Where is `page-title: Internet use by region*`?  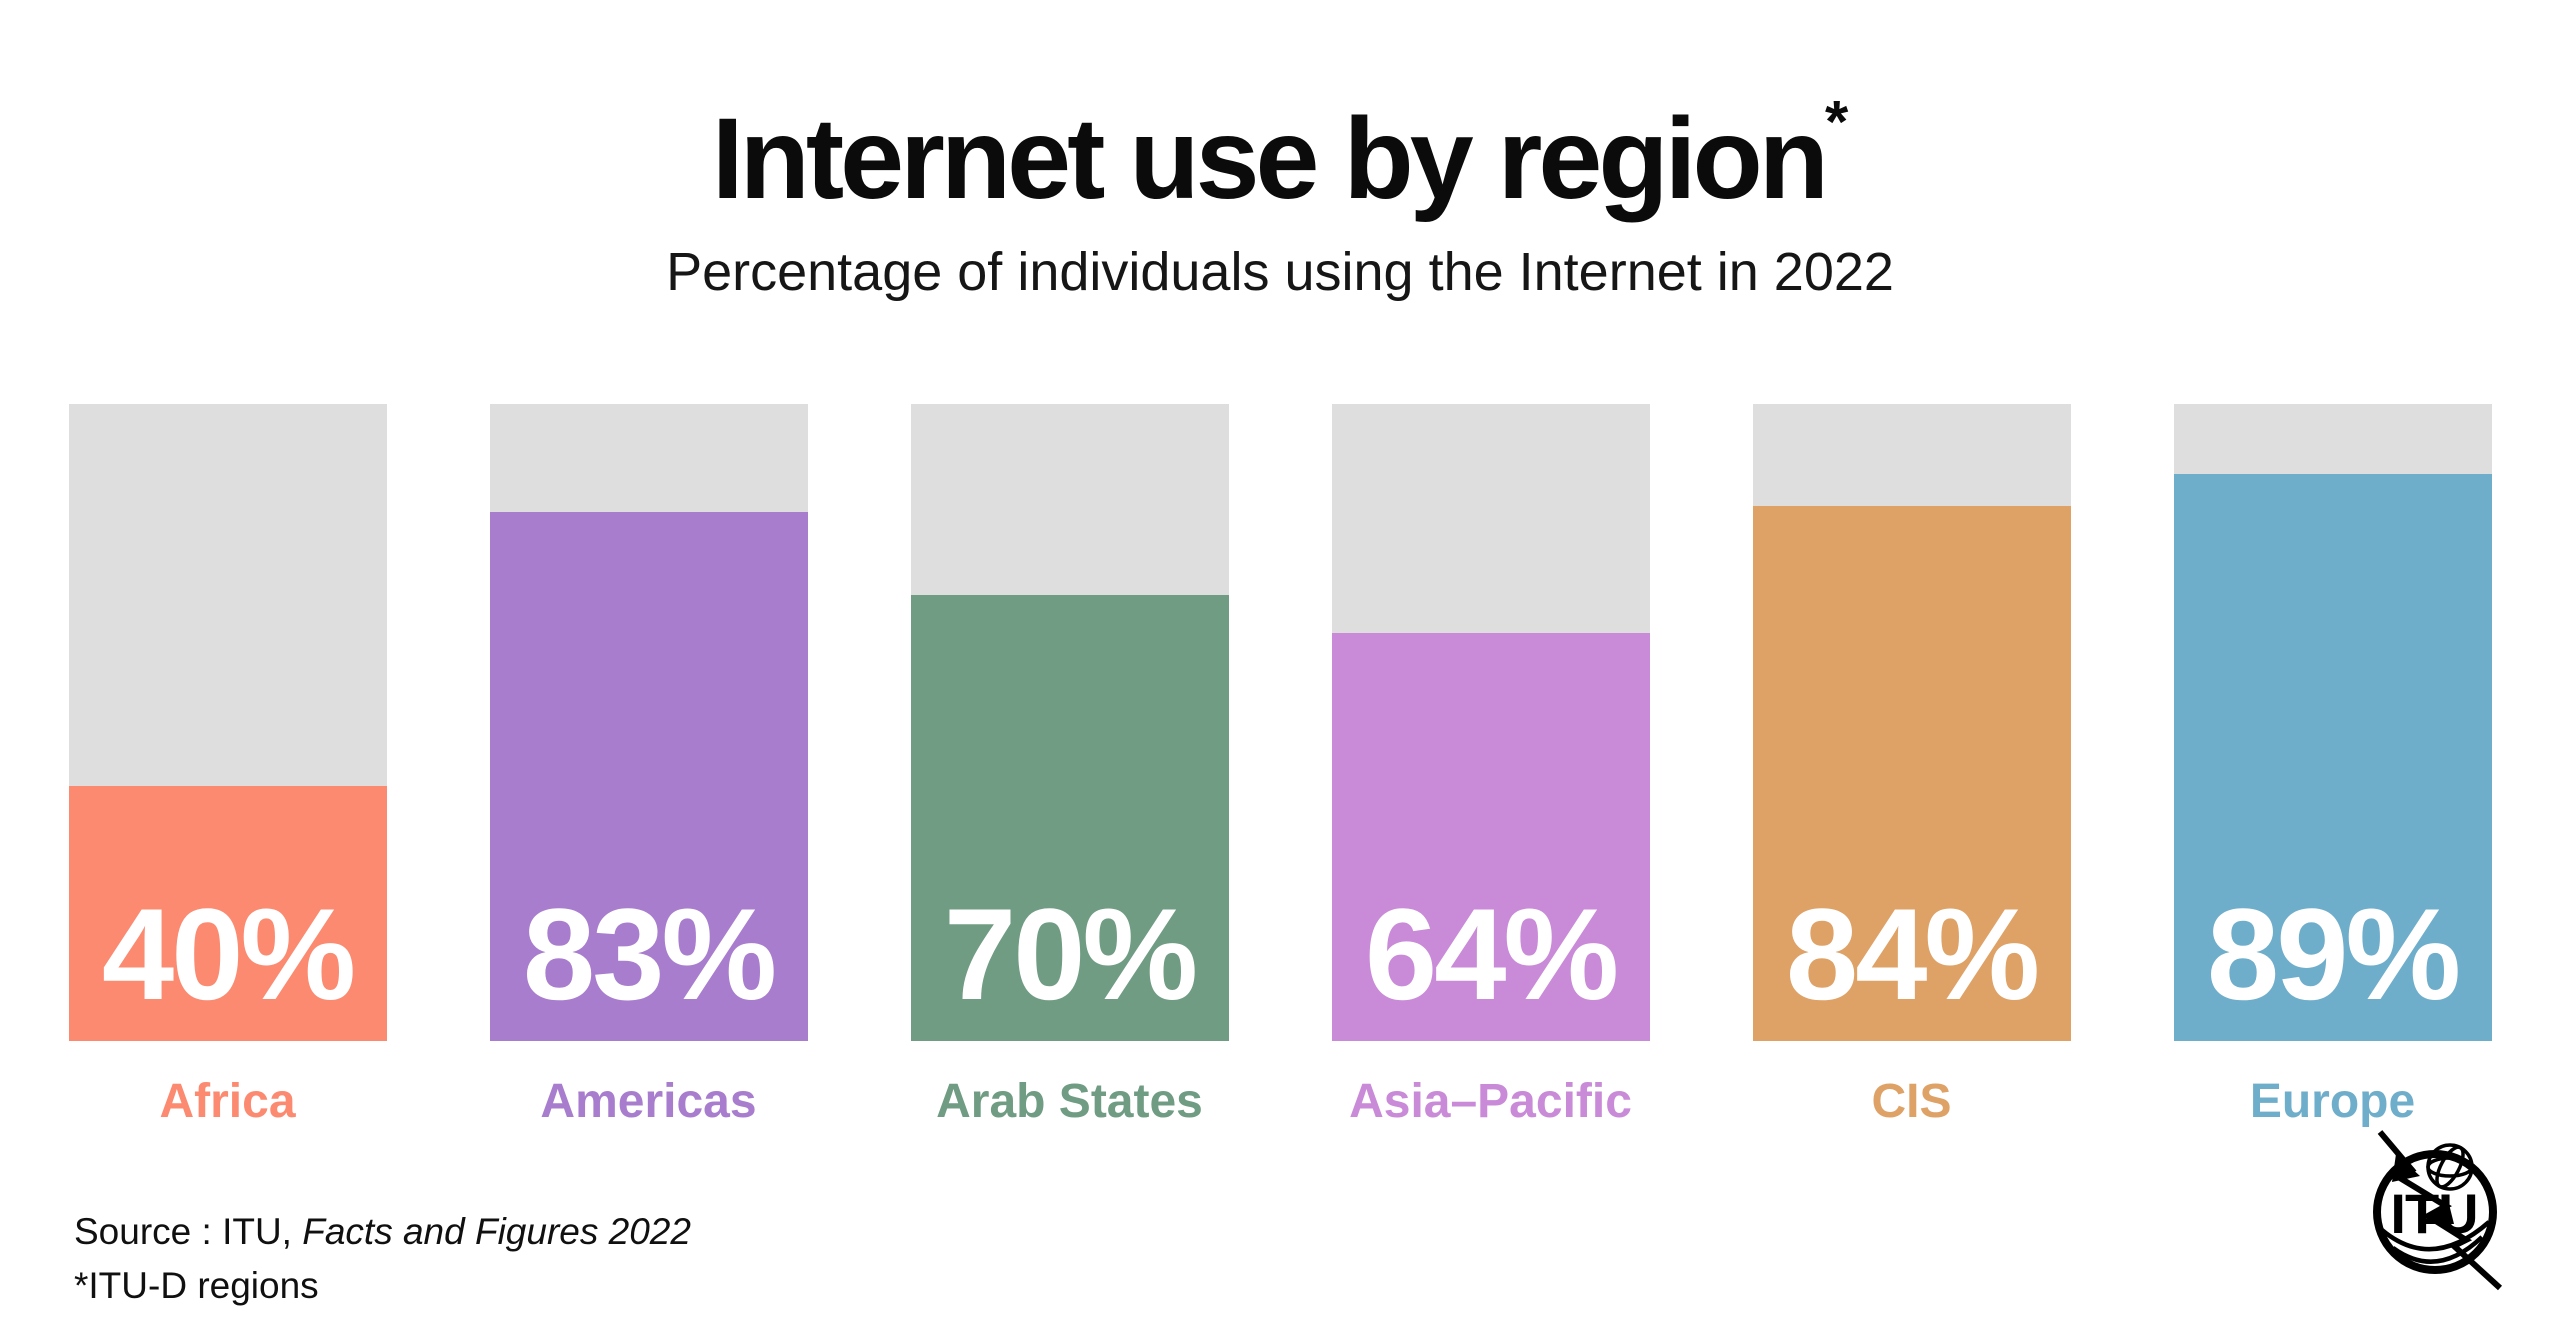 page-title: Internet use by region* is located at coordinates (1280, 155).